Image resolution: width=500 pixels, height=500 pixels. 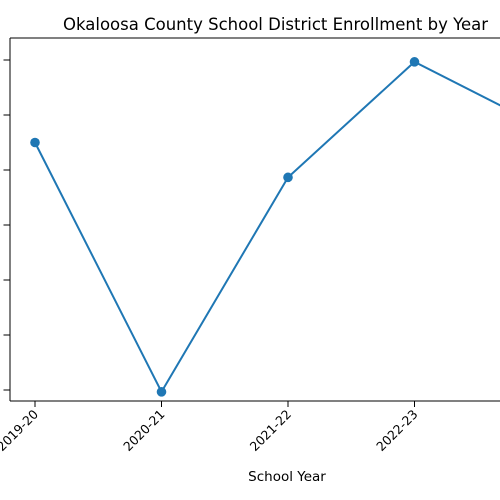 I want to click on x-tick-label-2: 2021-22, so click(x=271, y=431).